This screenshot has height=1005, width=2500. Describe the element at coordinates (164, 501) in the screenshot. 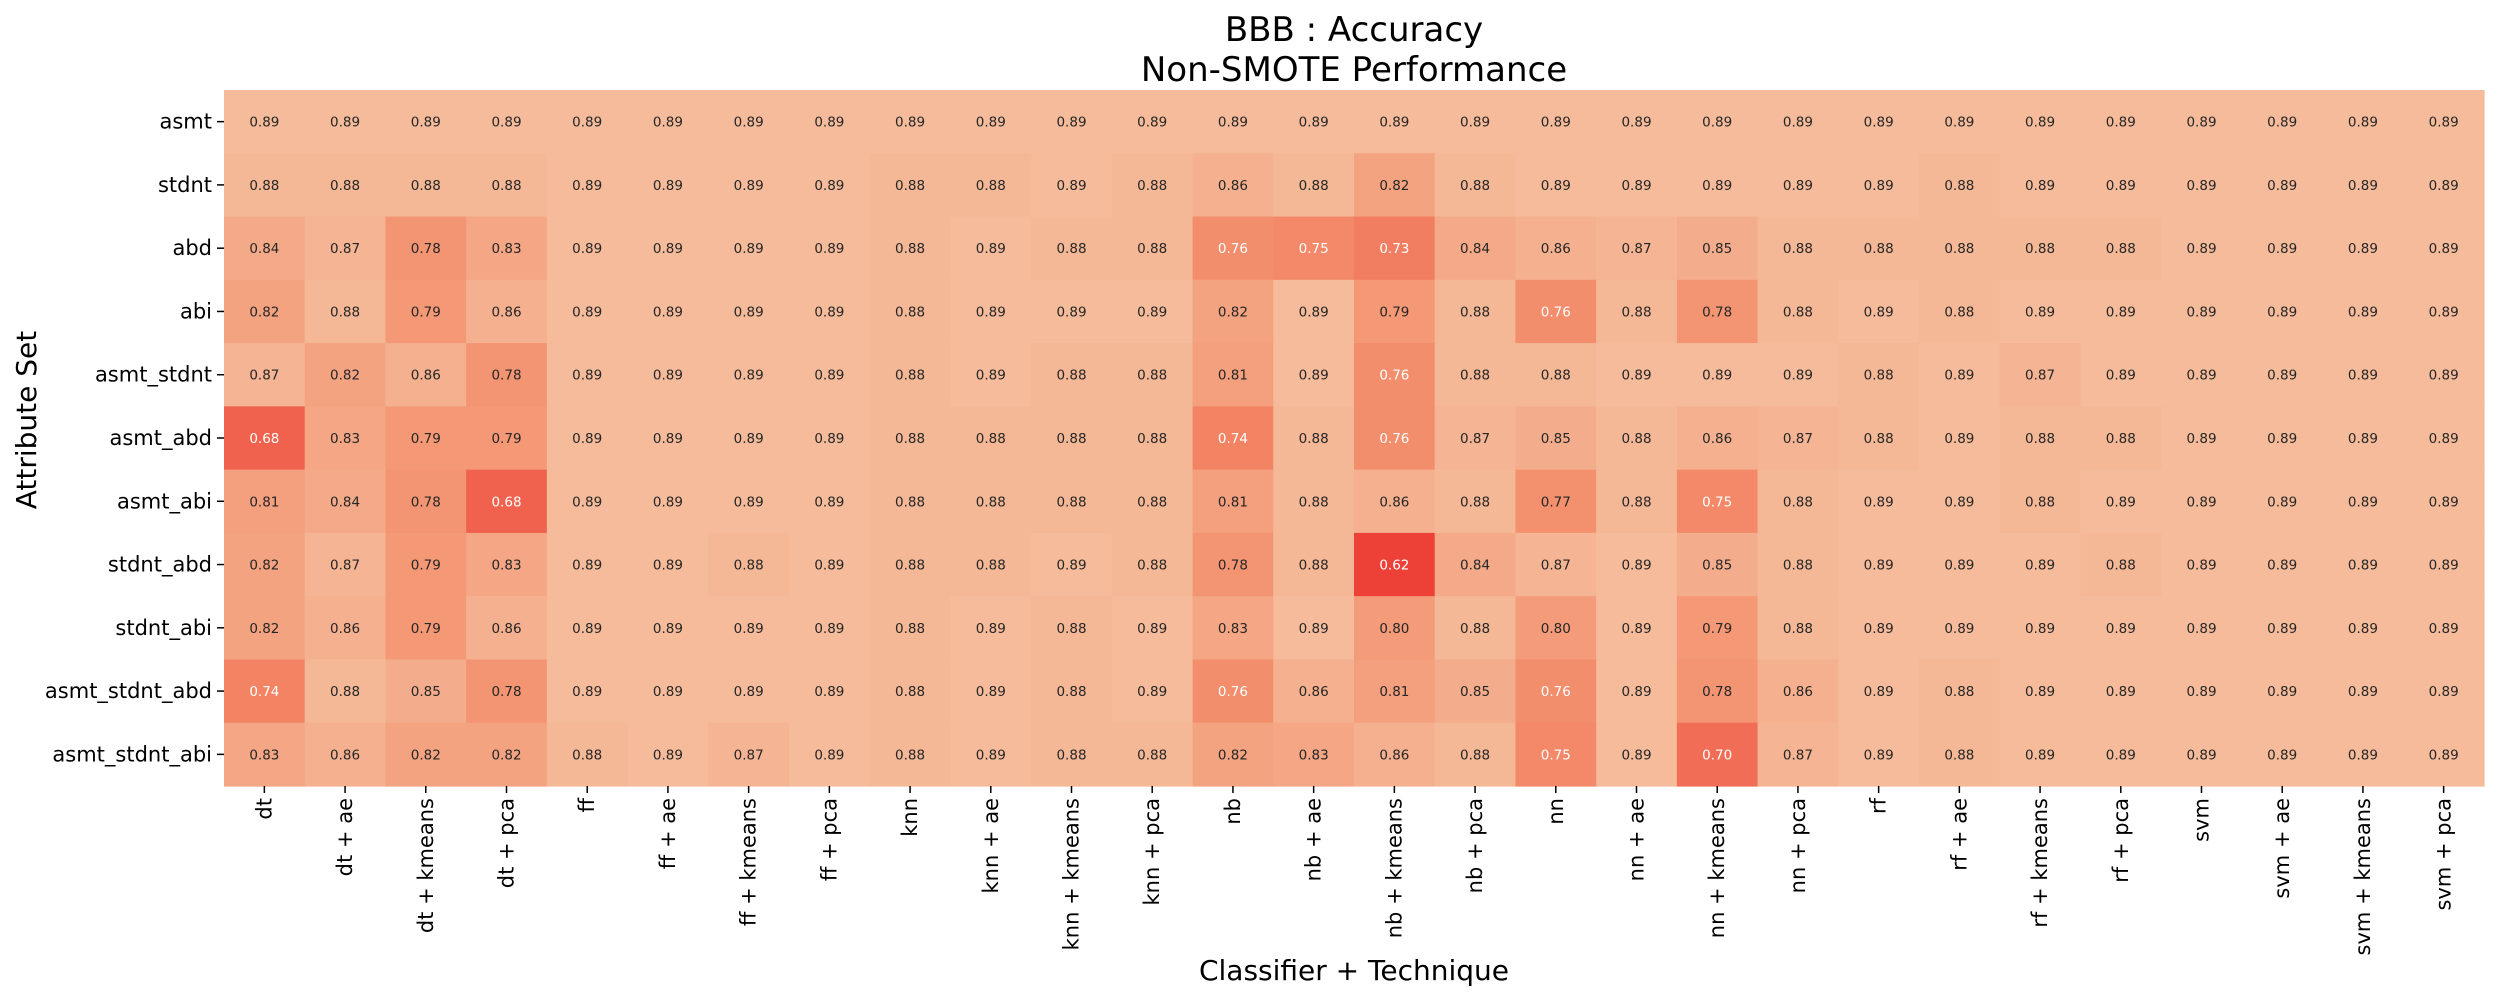

I see `y-tick-label: asmt_abi` at that location.